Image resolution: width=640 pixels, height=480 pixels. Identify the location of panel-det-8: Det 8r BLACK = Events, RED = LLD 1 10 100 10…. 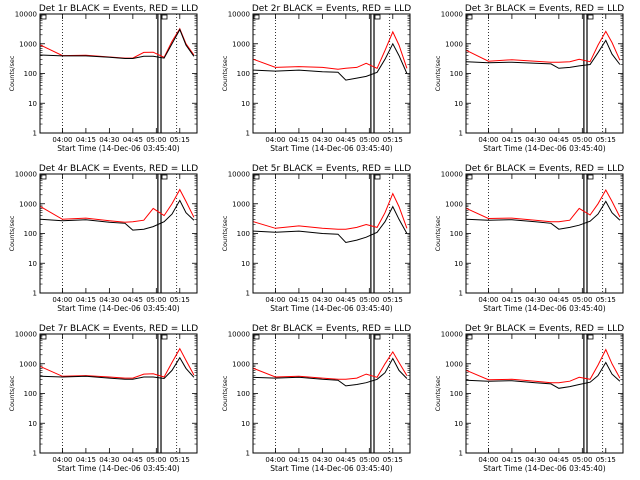
(316, 398).